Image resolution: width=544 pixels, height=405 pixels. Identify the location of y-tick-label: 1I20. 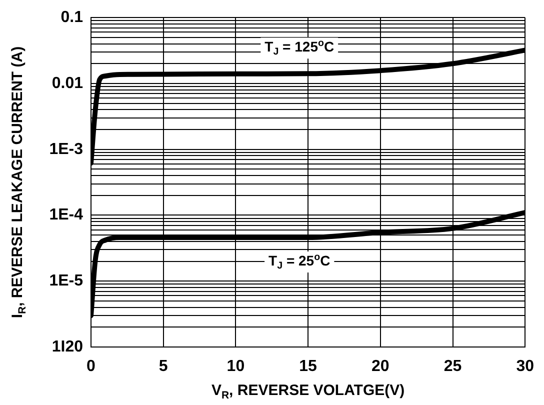
(68, 347).